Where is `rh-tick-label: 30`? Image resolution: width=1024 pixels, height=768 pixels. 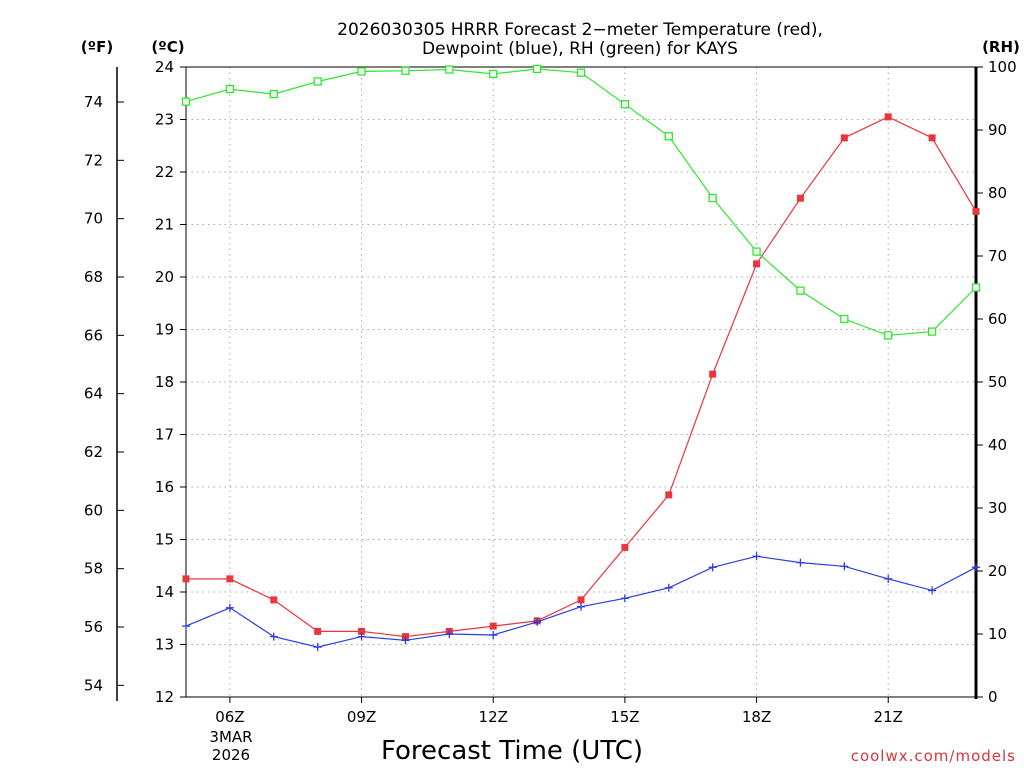
rh-tick-label: 30 is located at coordinates (997, 508).